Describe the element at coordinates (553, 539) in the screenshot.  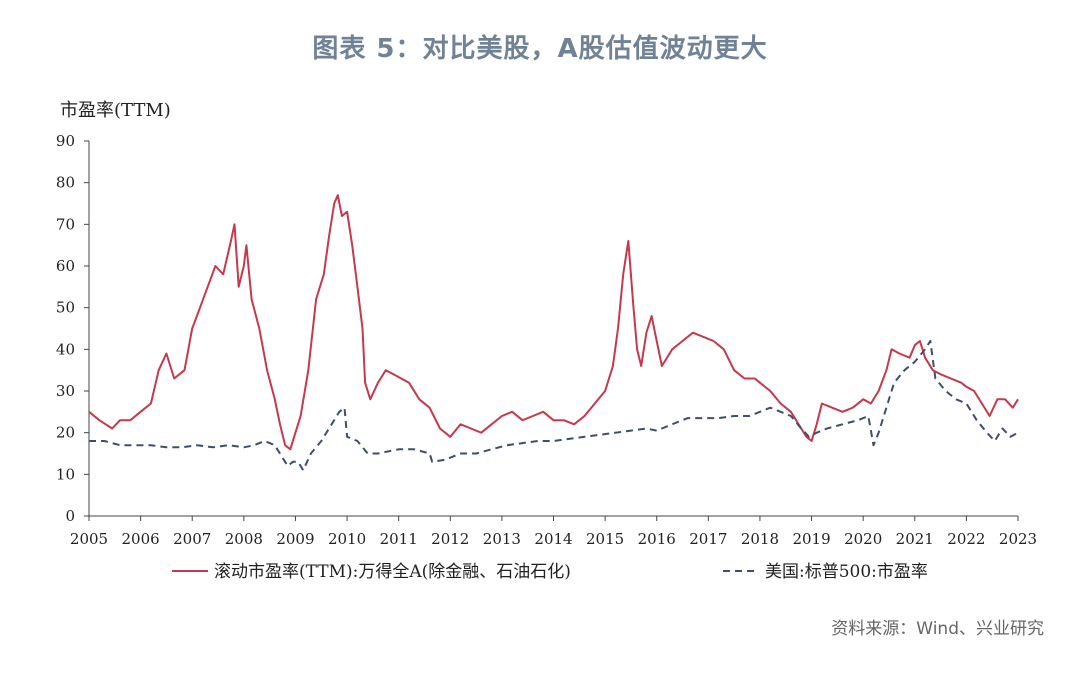
I see `x-tick-label: 2014` at that location.